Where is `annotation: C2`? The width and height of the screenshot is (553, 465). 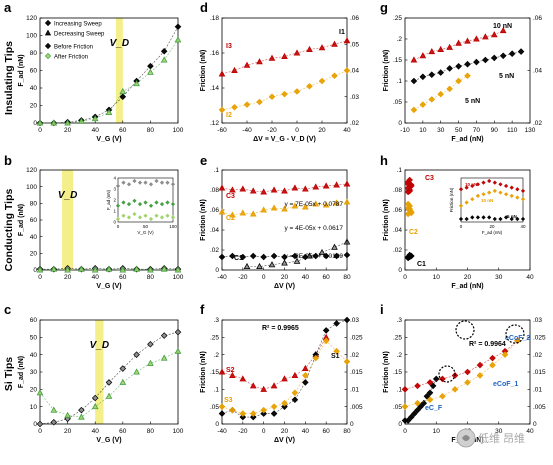
annotation: C2 is located at coordinates (413, 232).